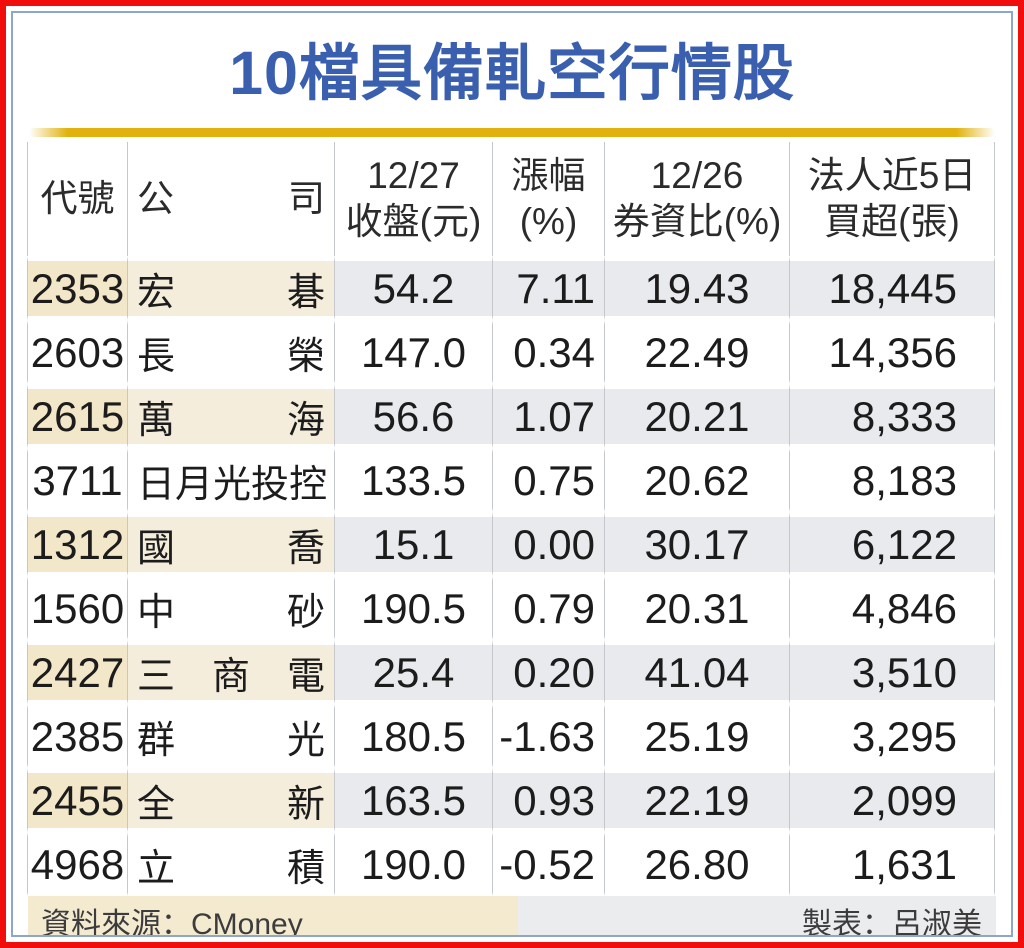 This screenshot has height=948, width=1024. Describe the element at coordinates (549, 672) in the screenshot. I see `cell-change-pct: 0.20` at that location.